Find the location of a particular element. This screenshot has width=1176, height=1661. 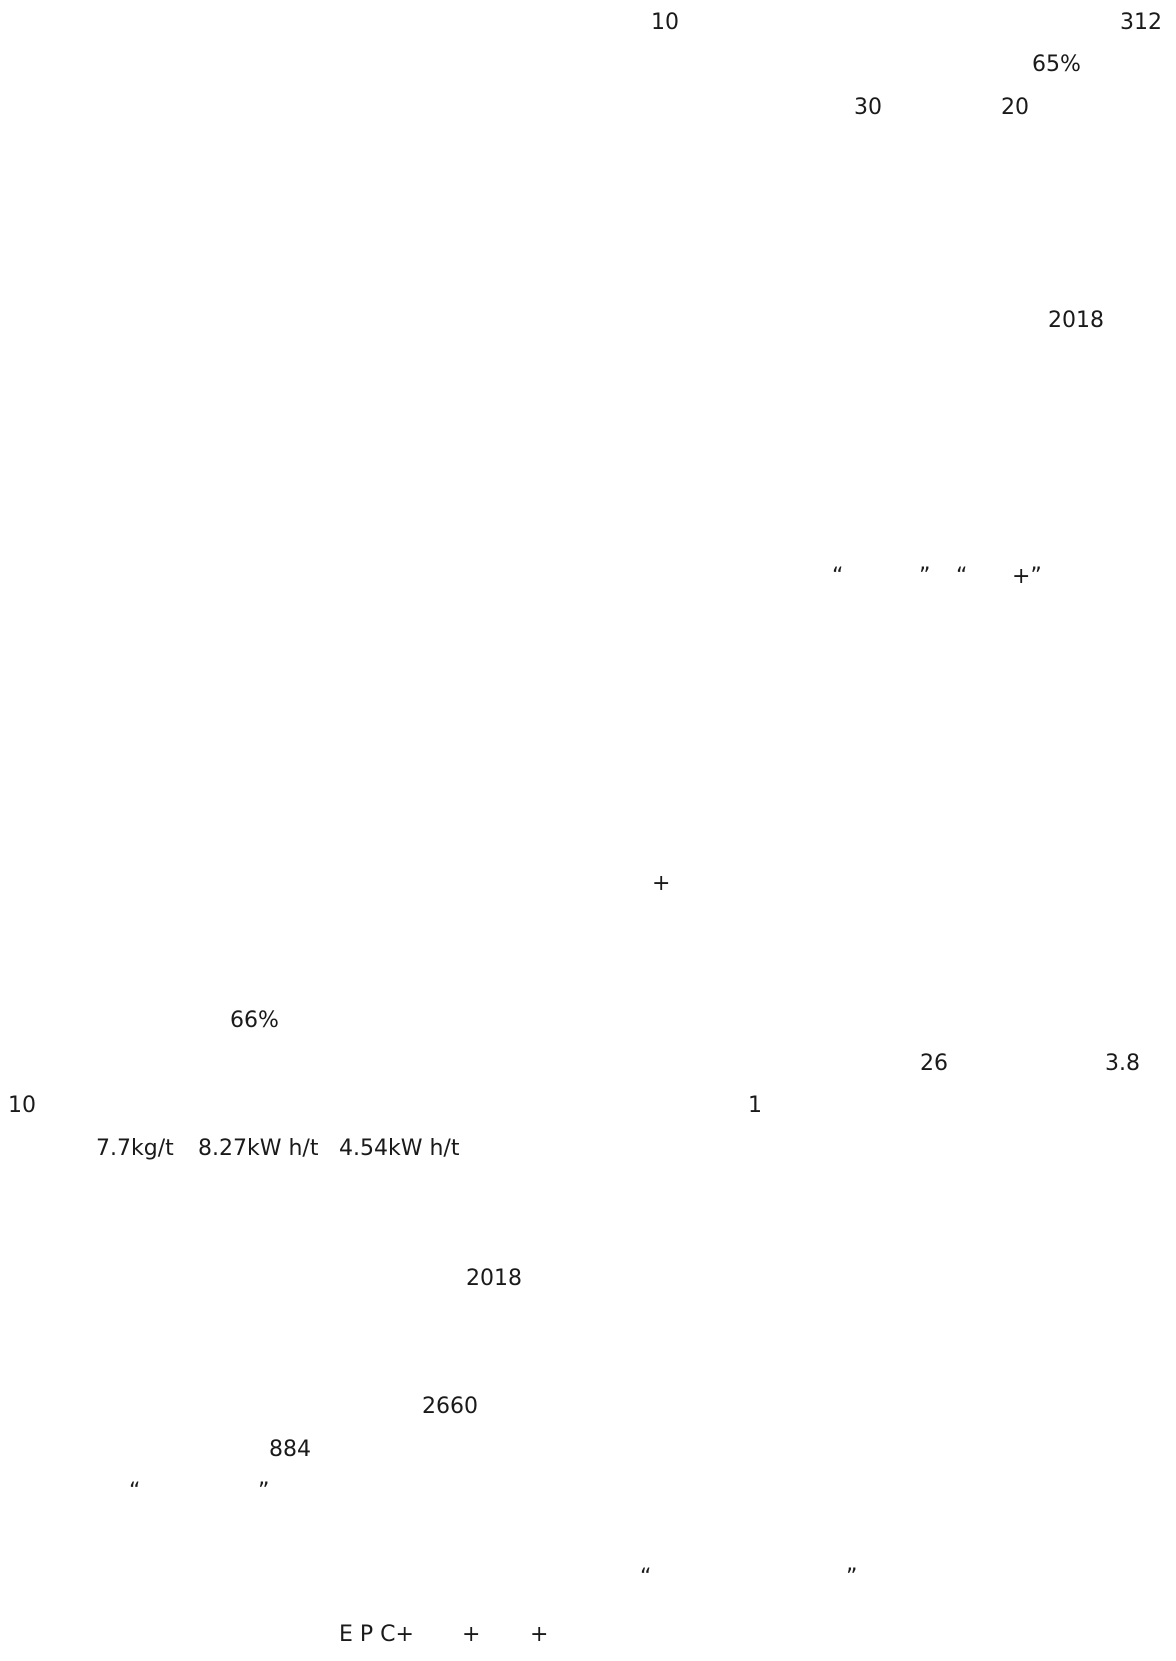

text-fragment: 8.27kW h/t is located at coordinates (258, 1148).